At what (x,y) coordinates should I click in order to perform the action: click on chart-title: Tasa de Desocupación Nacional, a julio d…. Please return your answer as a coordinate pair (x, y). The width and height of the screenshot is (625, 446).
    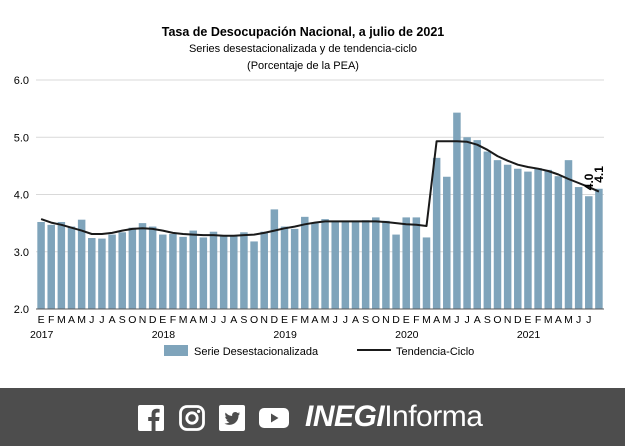
    Looking at the image, I should click on (303, 32).